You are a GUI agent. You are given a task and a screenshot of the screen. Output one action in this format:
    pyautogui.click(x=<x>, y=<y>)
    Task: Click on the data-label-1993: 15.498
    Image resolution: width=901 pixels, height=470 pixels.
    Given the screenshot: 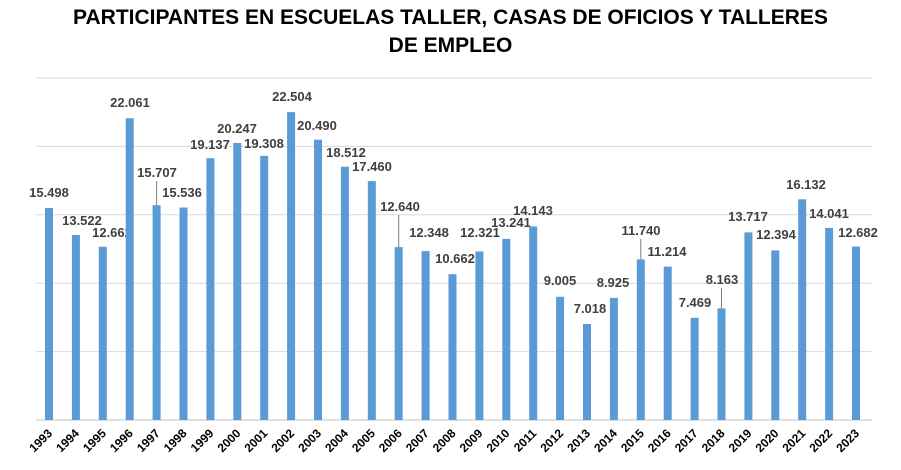 What is the action you would take?
    pyautogui.click(x=49, y=192)
    